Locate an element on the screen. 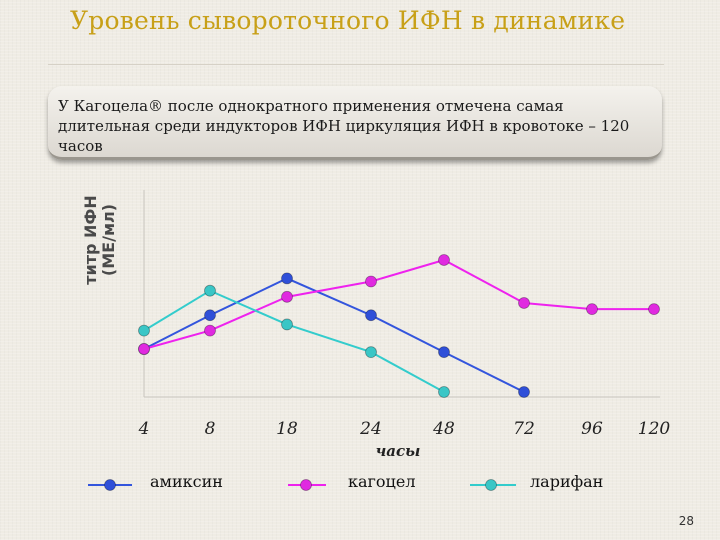 This screenshot has height=540, width=720. legend-label-kagocel: кагоцел is located at coordinates (382, 481).